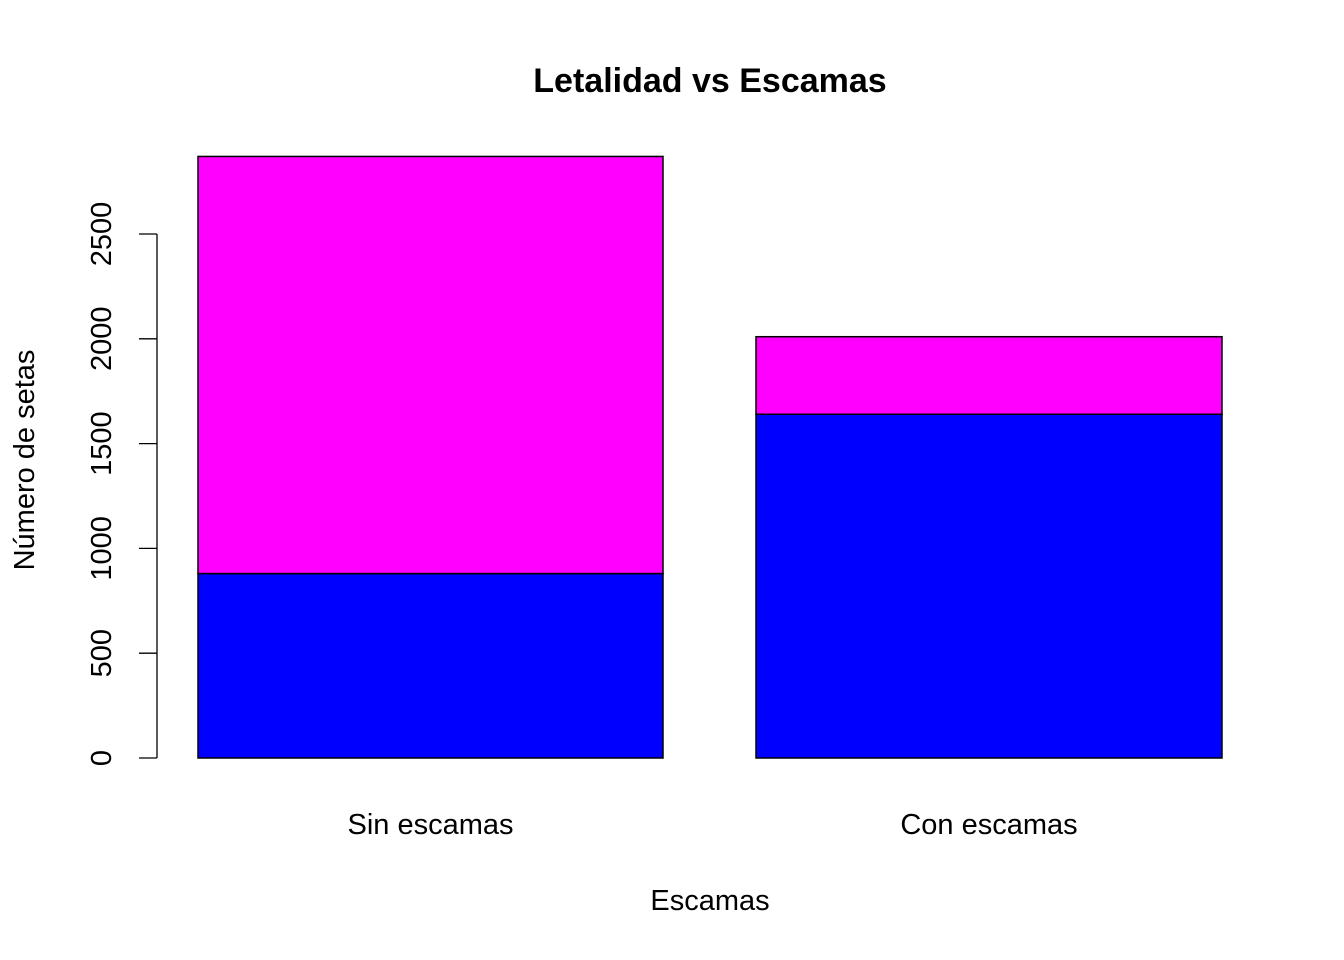 This screenshot has width=1344, height=960. What do you see at coordinates (102, 758) in the screenshot?
I see `y-tick-label: 0` at bounding box center [102, 758].